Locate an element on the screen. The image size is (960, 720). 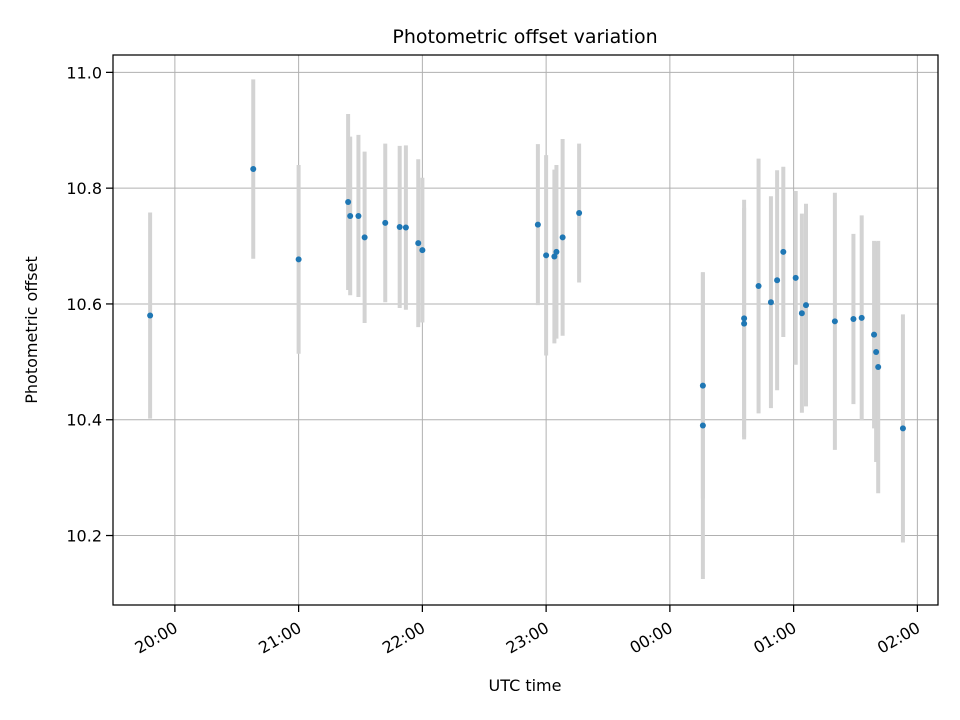
y-tick-label: 10.2 is located at coordinates (84, 536).